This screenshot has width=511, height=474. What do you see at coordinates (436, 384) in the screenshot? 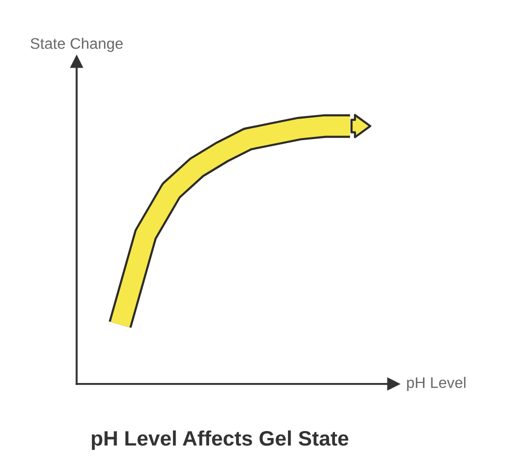
I see `x-axis-title: pH Level` at bounding box center [436, 384].